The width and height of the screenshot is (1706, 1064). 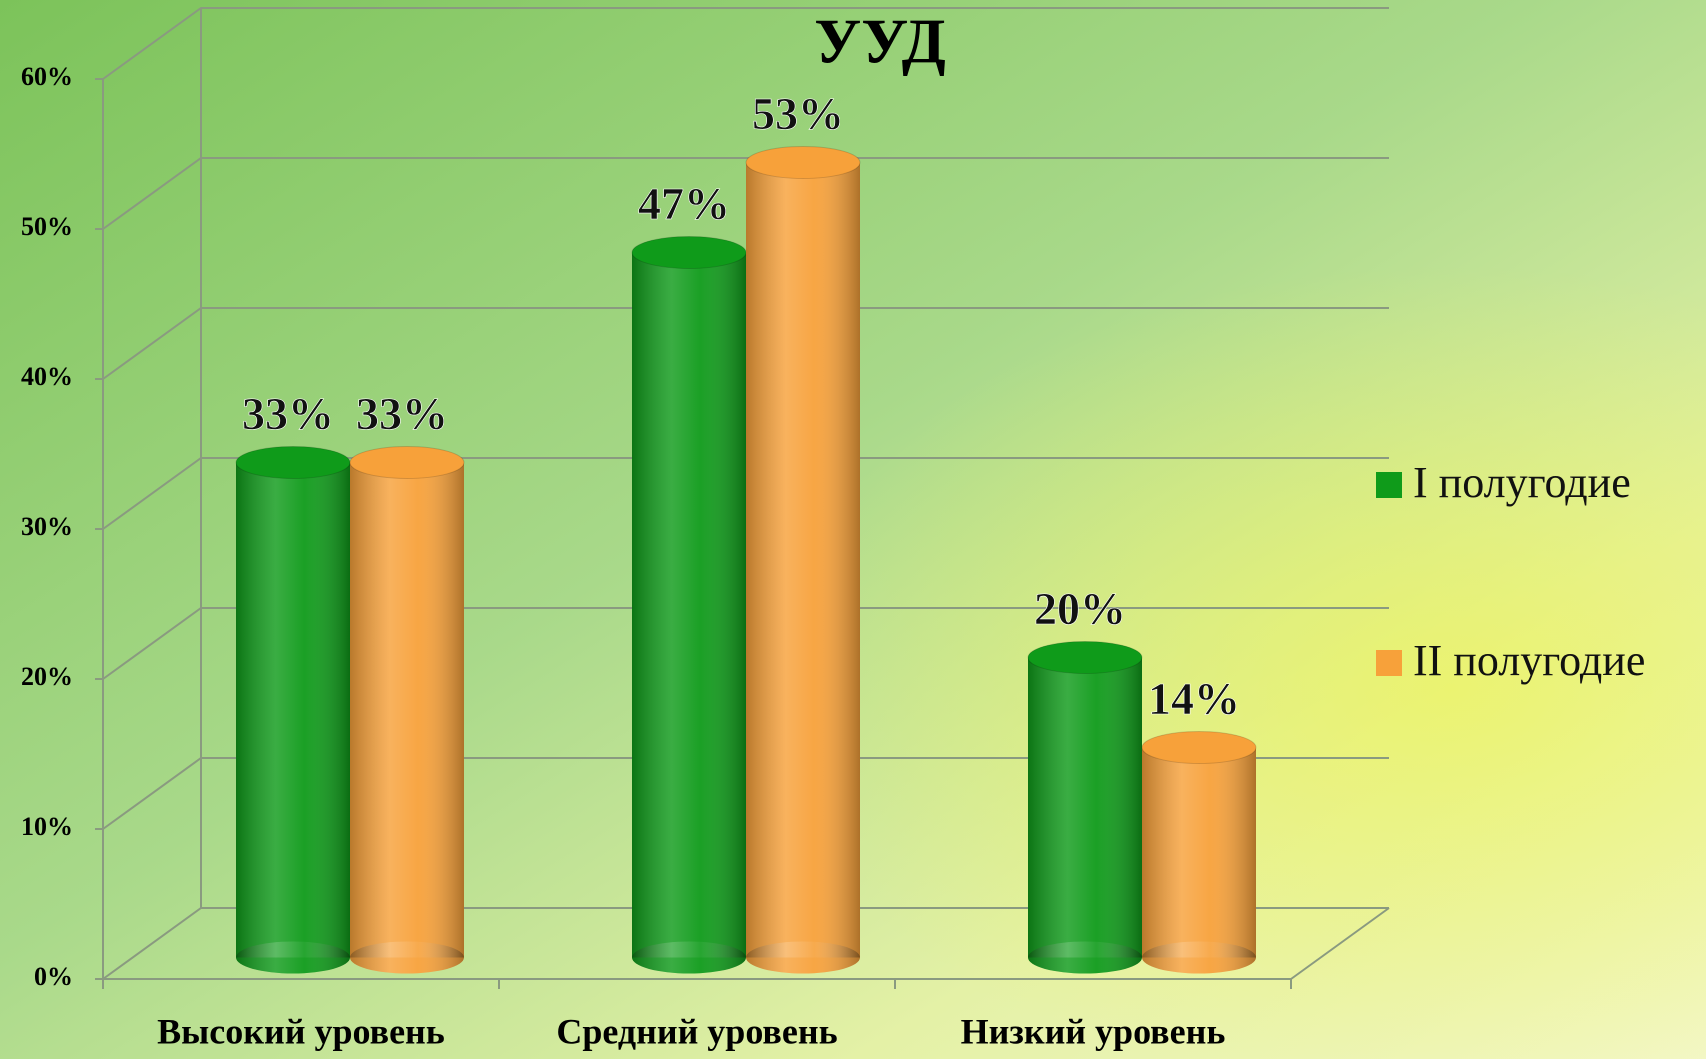 I want to click on y-tick-label: 0%, so click(x=53, y=976).